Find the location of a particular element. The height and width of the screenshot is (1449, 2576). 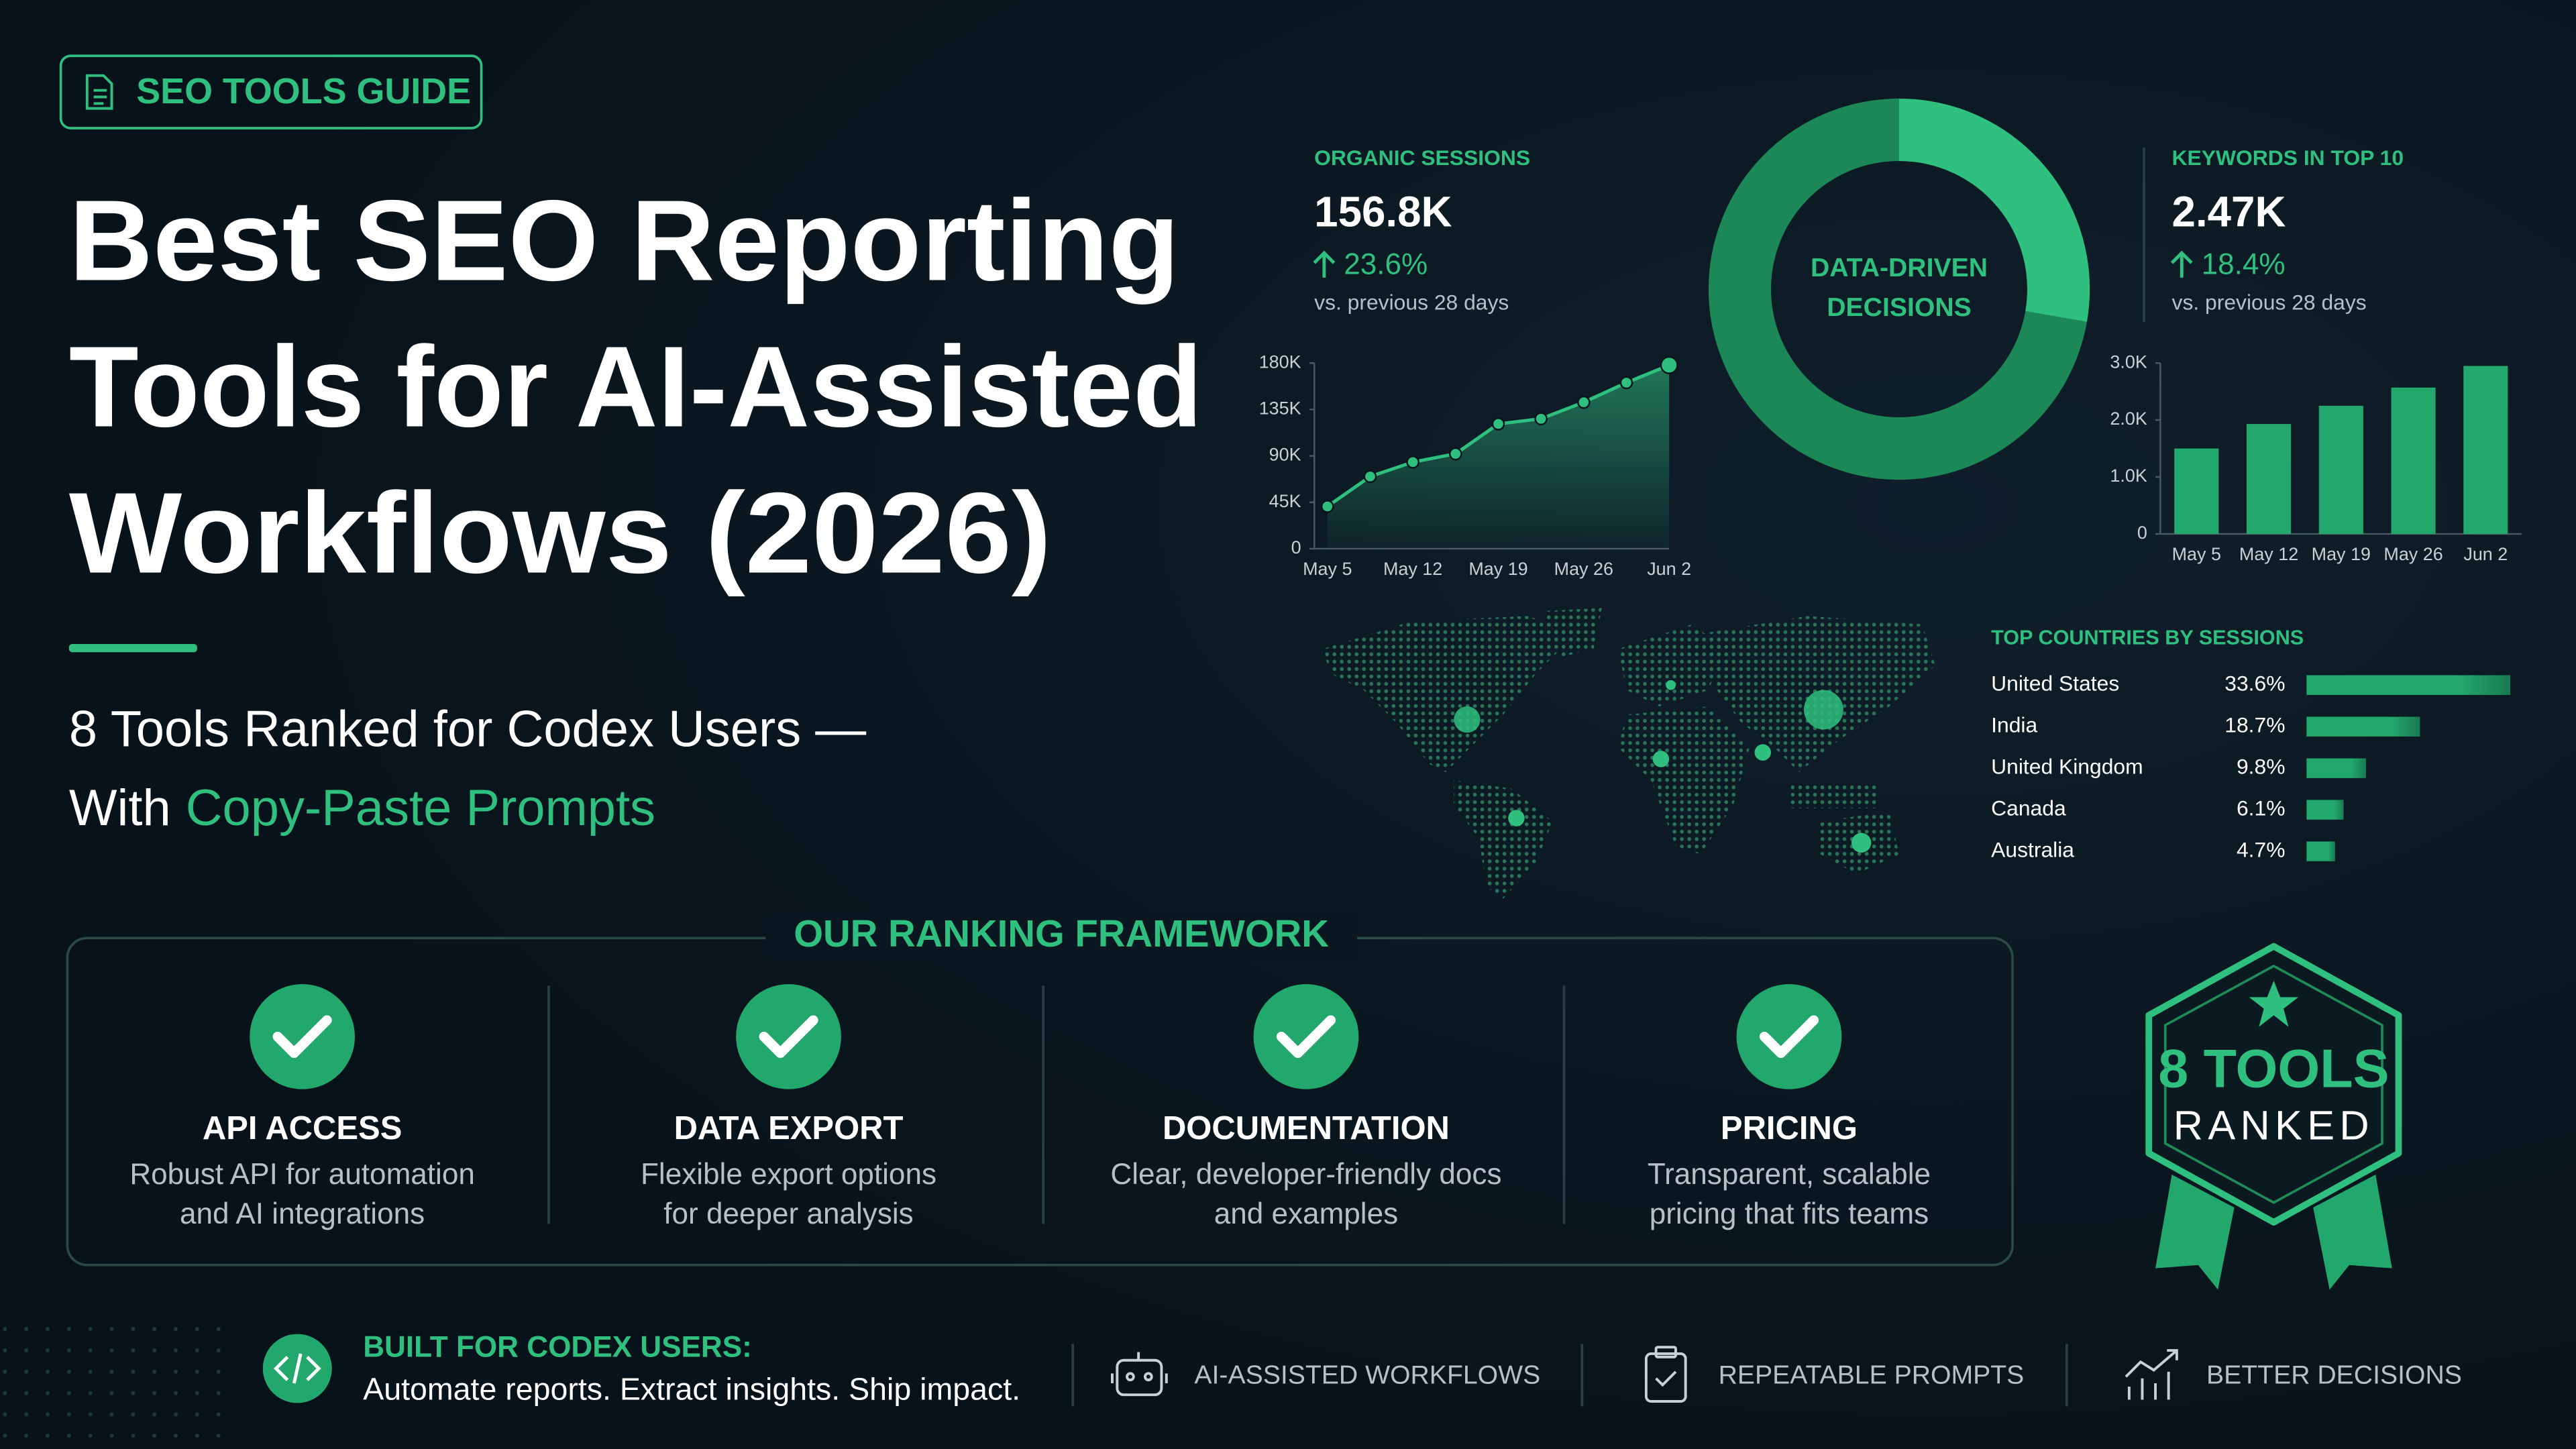

item-desc: Robust API for automation is located at coordinates (302, 1174).